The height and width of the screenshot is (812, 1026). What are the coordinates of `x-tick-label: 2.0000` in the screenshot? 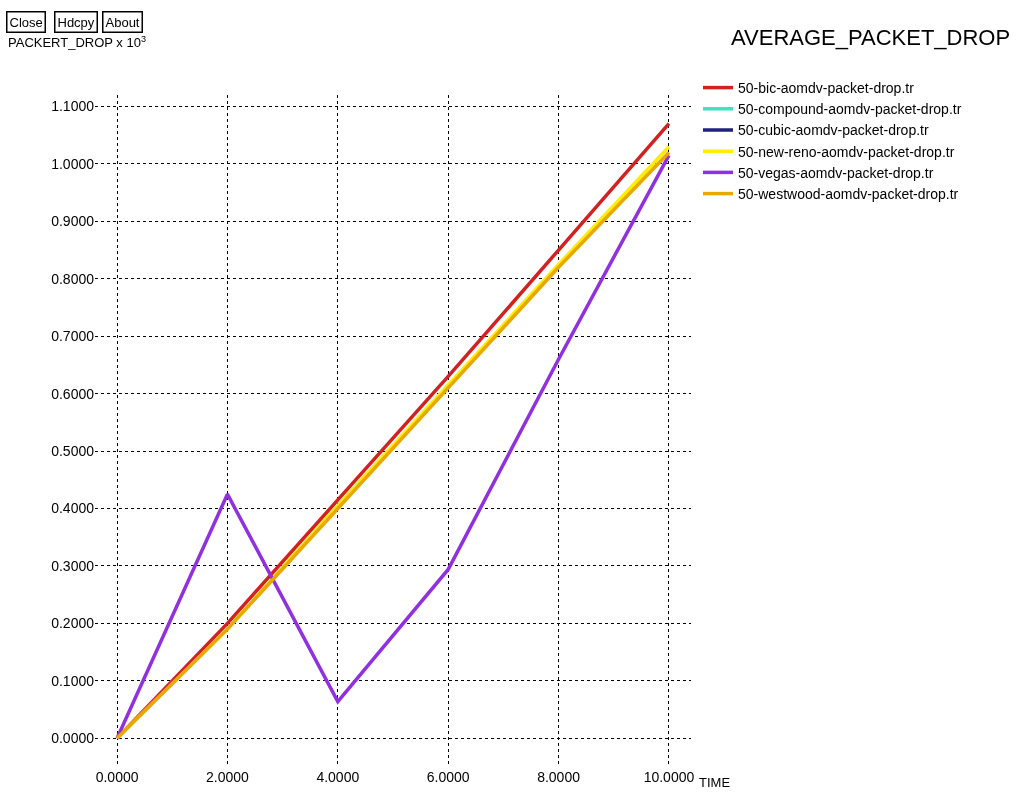 It's located at (228, 777).